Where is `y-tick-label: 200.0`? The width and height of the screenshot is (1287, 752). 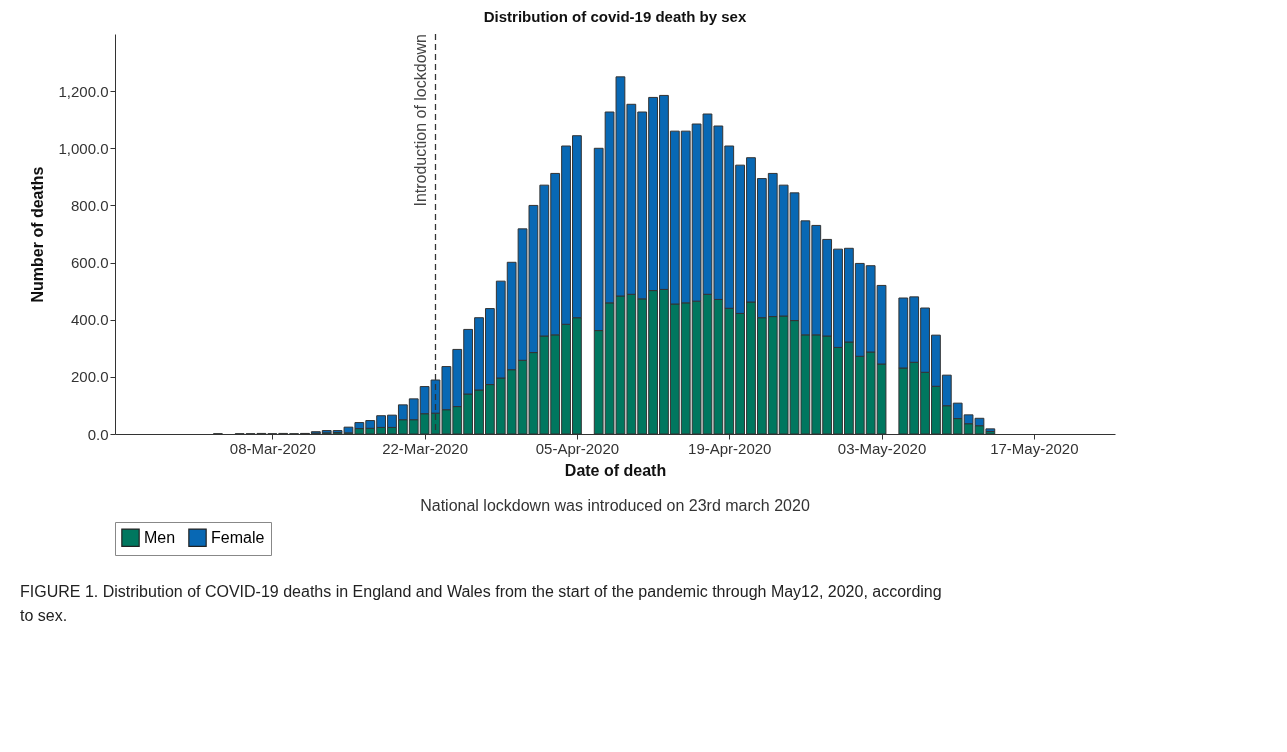
y-tick-label: 200.0 is located at coordinates (89, 377).